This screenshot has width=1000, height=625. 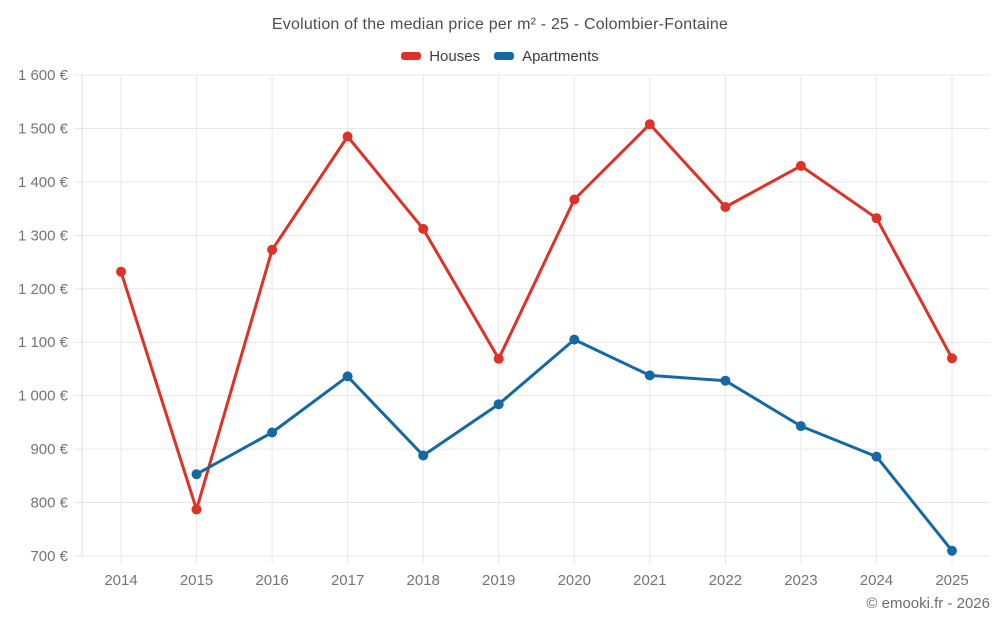 I want to click on apartments-legend-swatch-icon, so click(x=504, y=56).